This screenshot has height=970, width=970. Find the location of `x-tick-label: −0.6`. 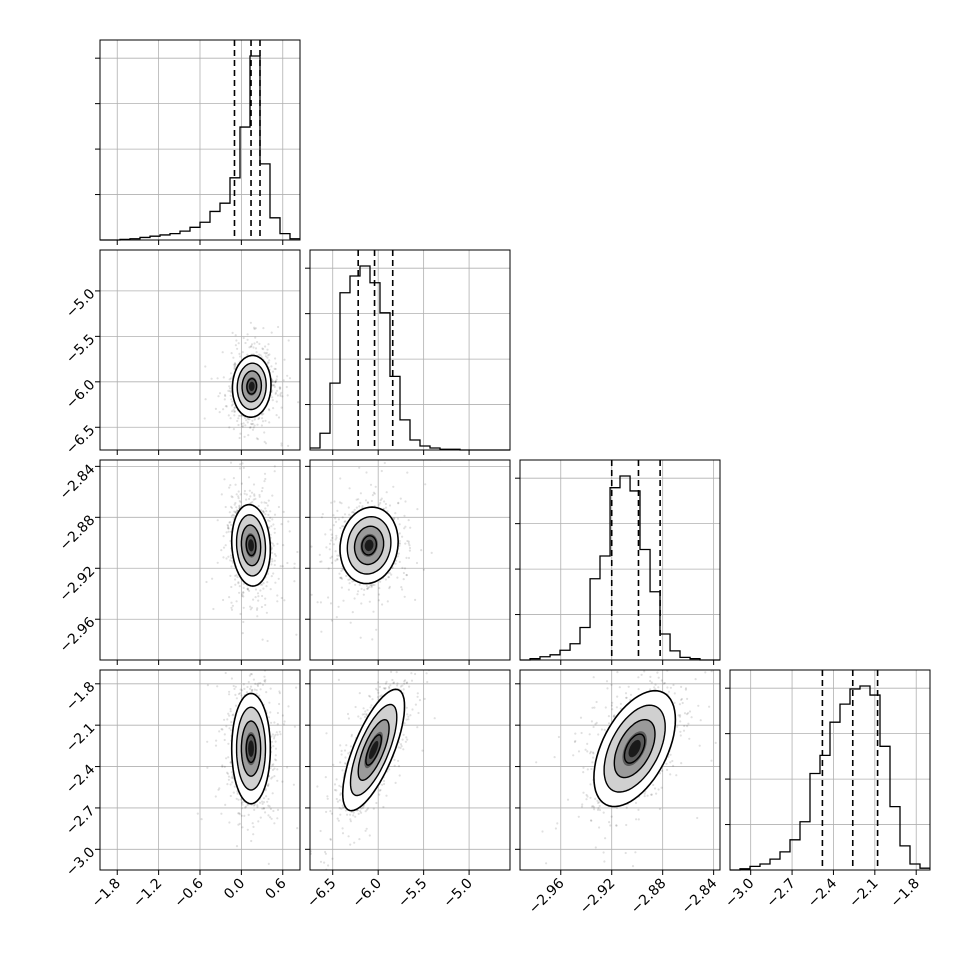

x-tick-label: −0.6 is located at coordinates (188, 892).